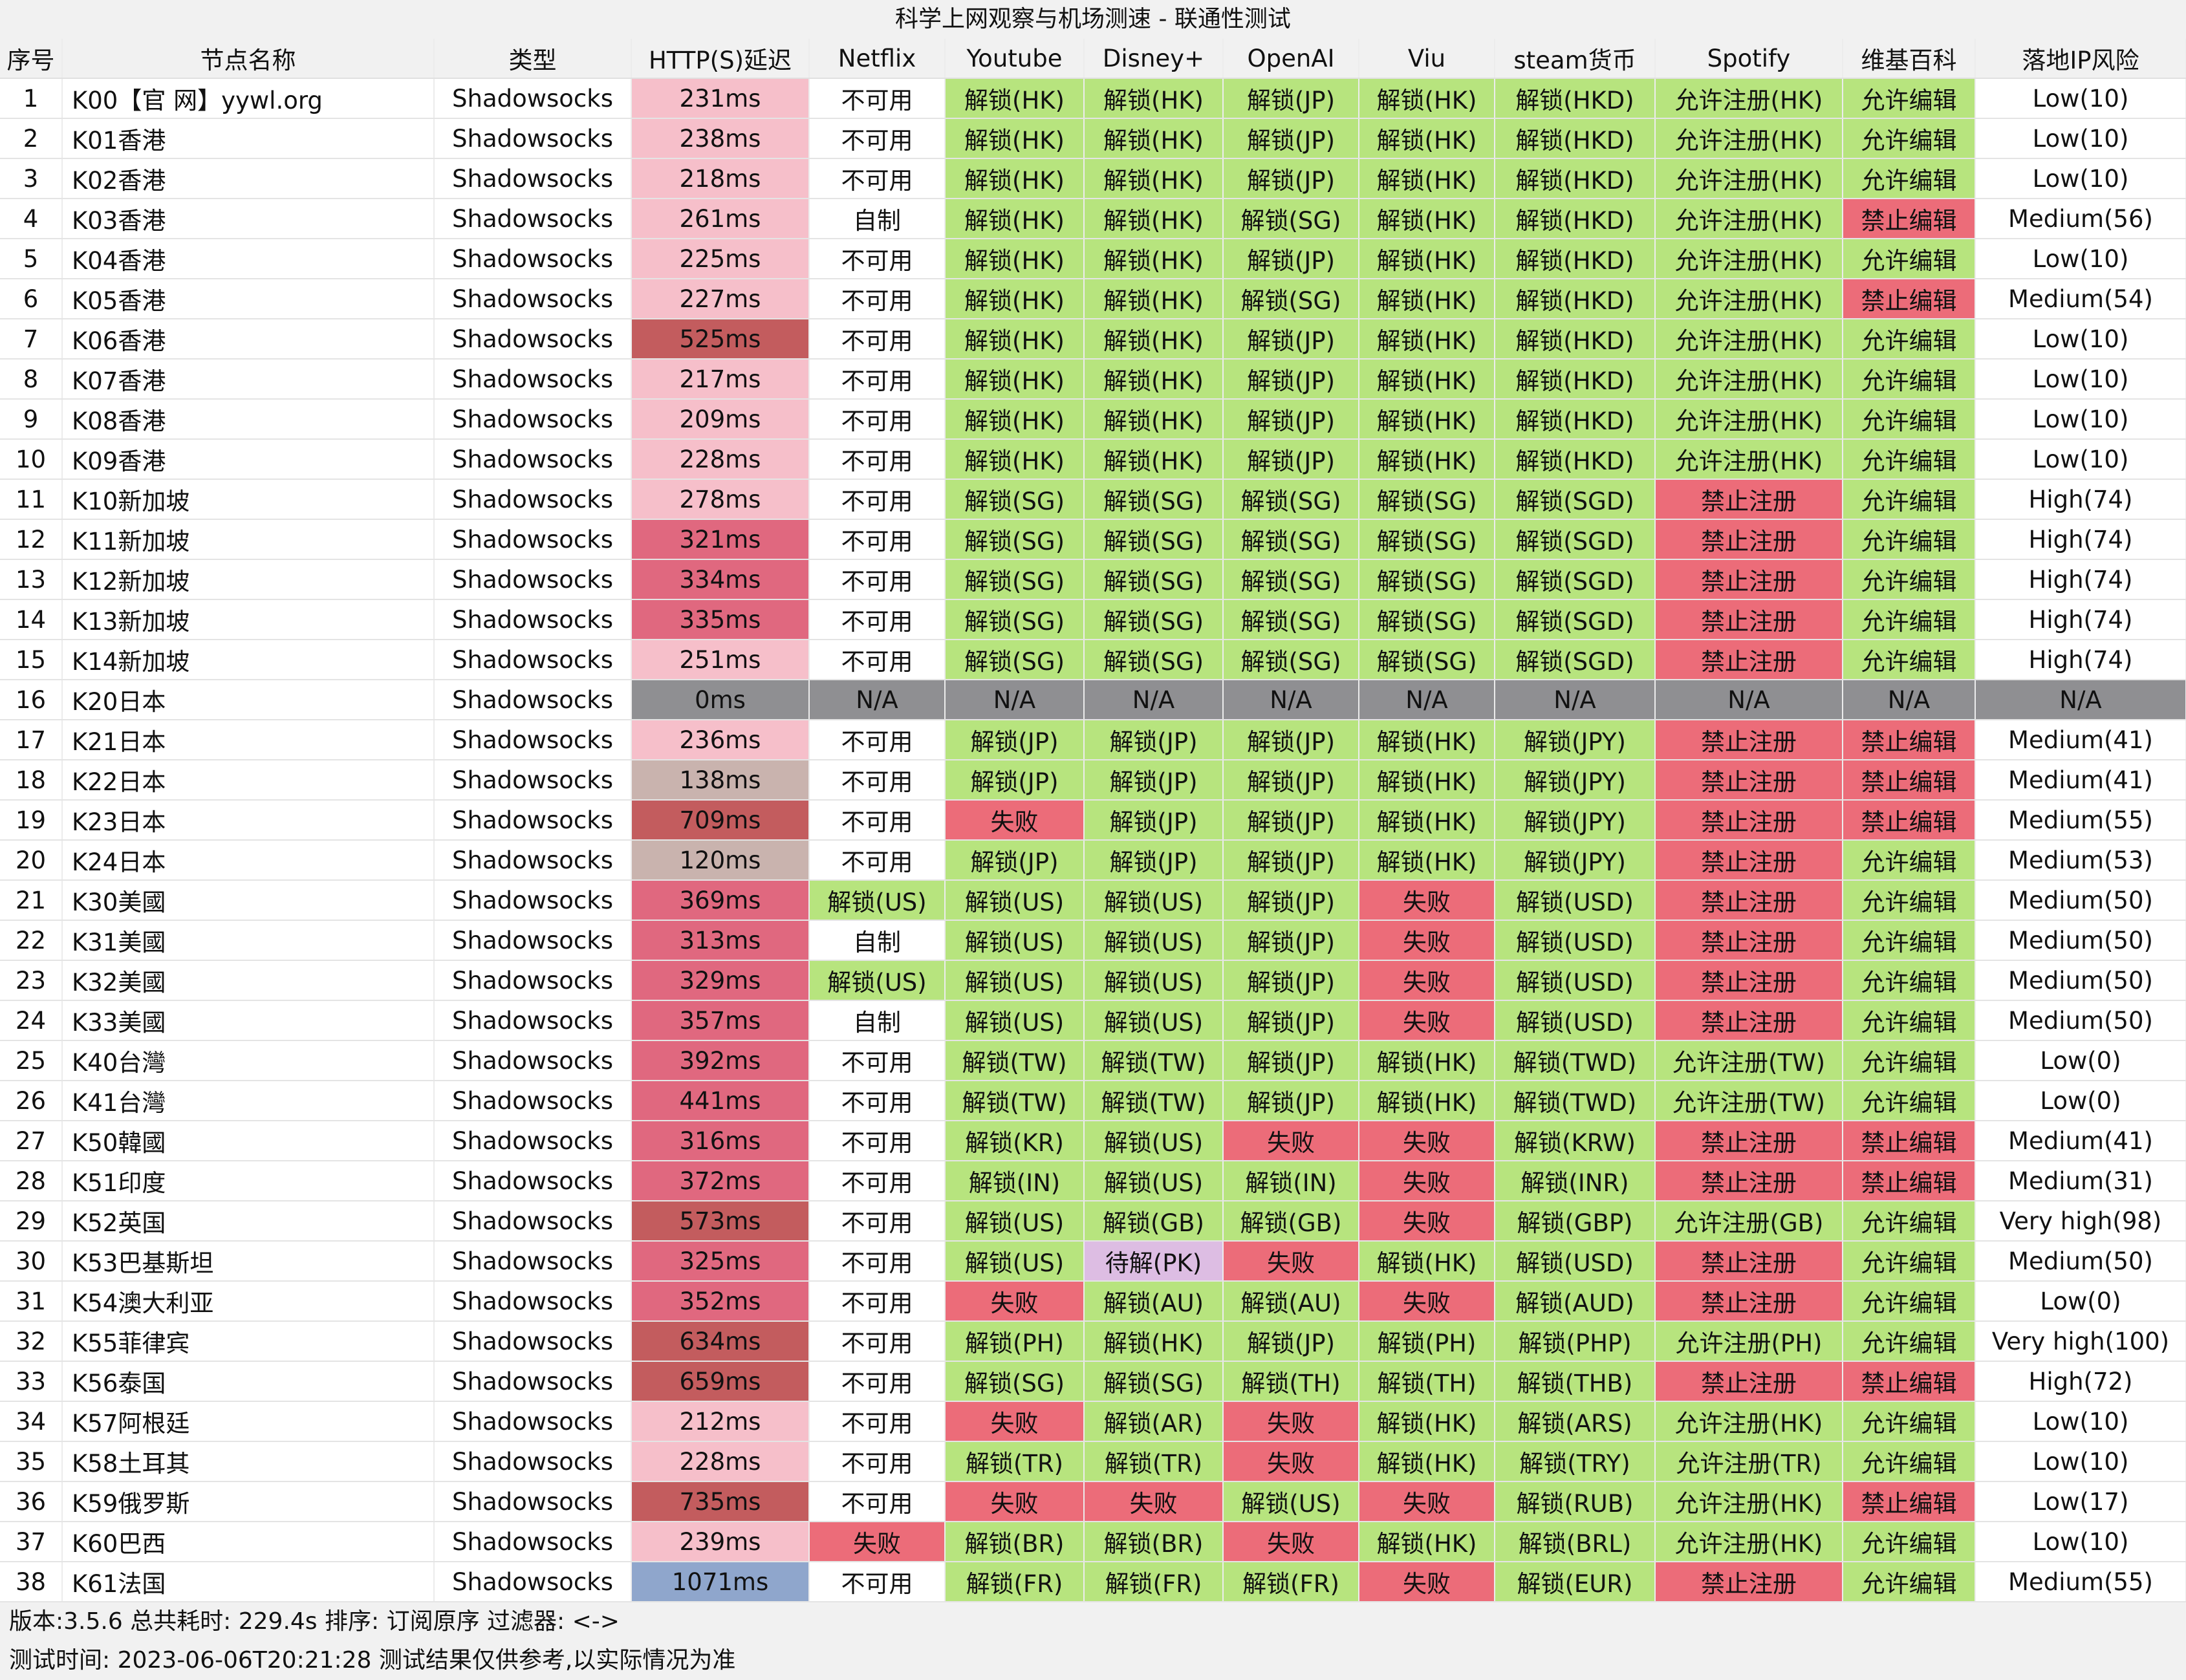 This screenshot has height=1680, width=2186. What do you see at coordinates (32, 860) in the screenshot?
I see `cell-index: 20` at bounding box center [32, 860].